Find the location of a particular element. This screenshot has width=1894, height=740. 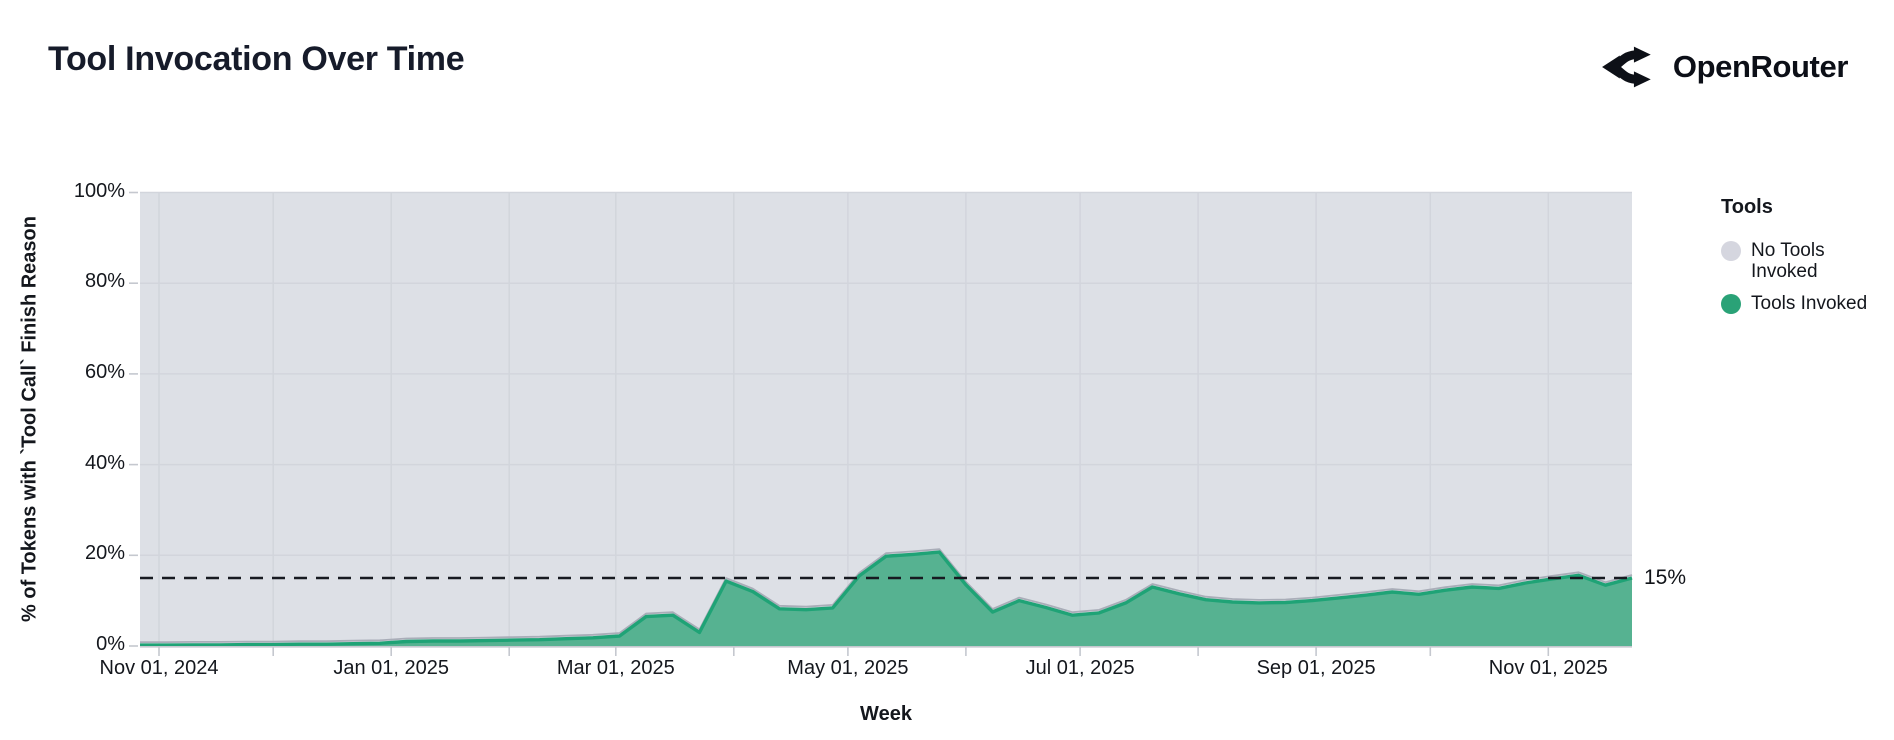

brand-name: OpenRouter is located at coordinates (1760, 66).